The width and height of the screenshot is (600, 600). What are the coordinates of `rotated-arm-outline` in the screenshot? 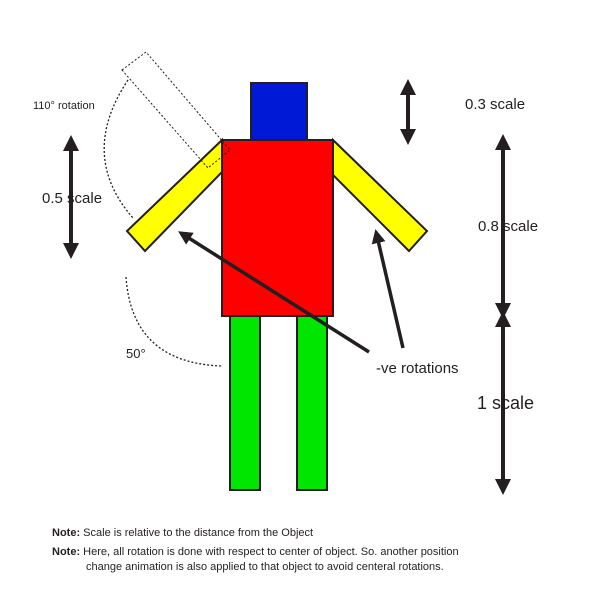 It's located at (176, 110).